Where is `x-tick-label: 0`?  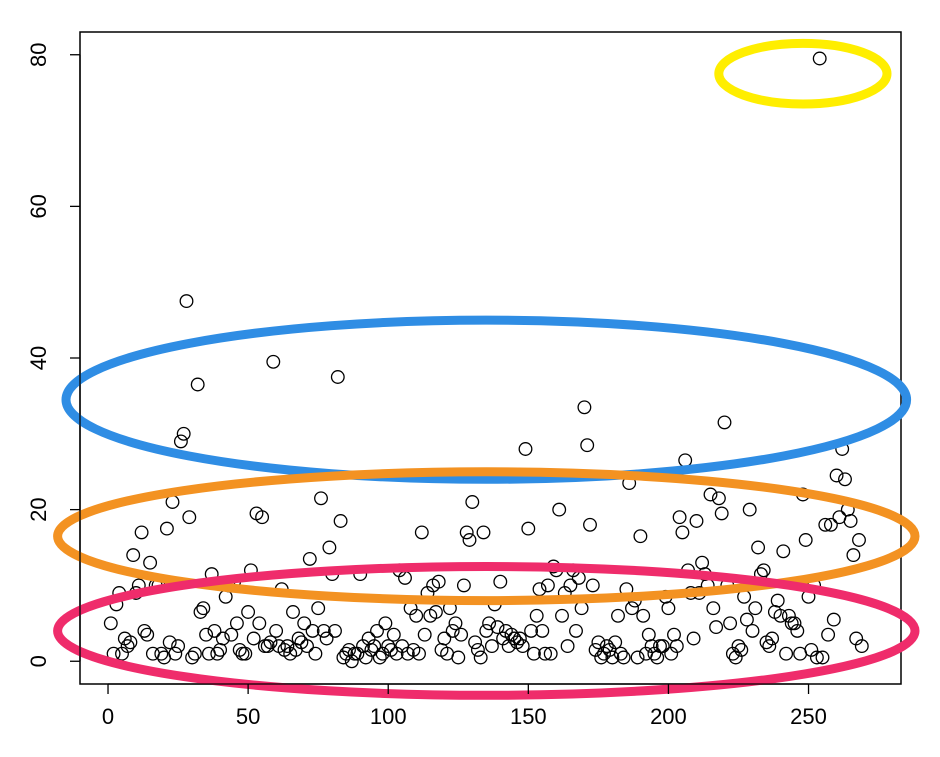
x-tick-label: 0 is located at coordinates (108, 716).